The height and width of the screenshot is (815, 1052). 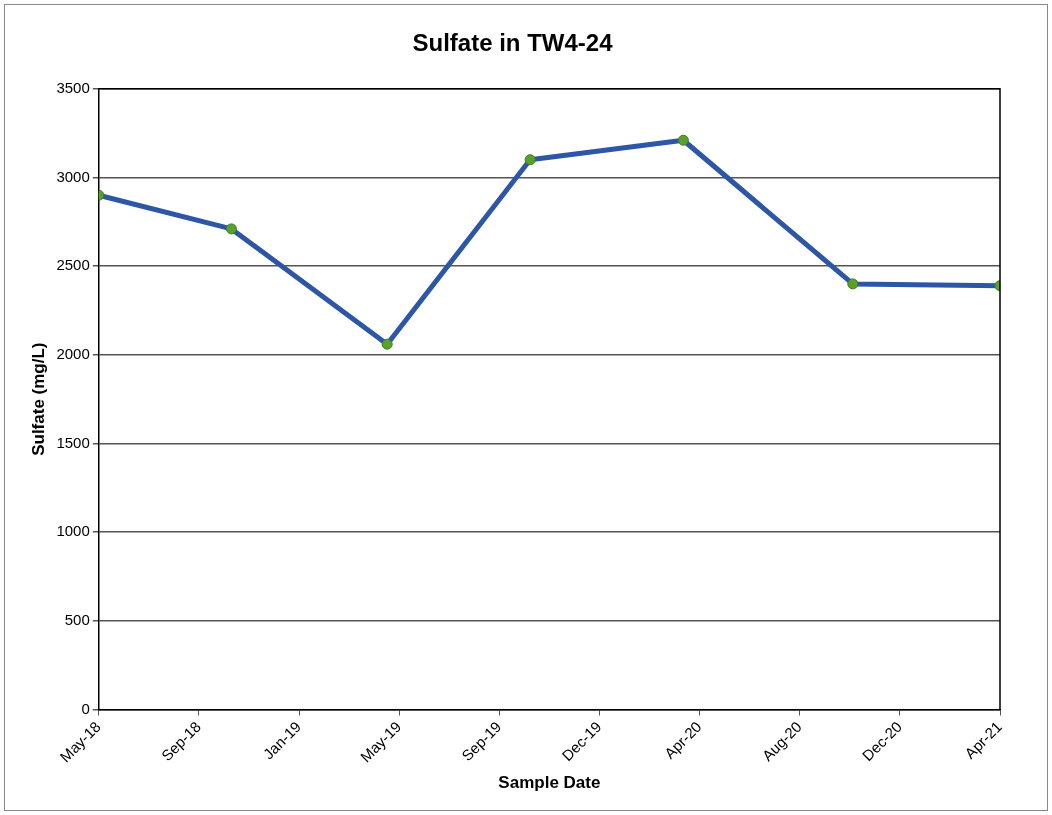 What do you see at coordinates (38, 399) in the screenshot?
I see `y-axis-title: Sulfate (mg/L)` at bounding box center [38, 399].